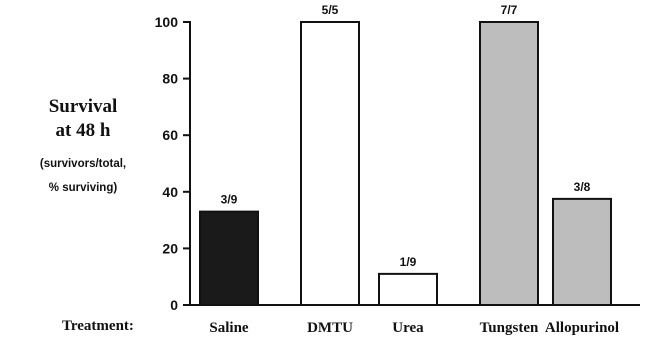 The width and height of the screenshot is (653, 337). I want to click on category-label-urea: Urea, so click(408, 328).